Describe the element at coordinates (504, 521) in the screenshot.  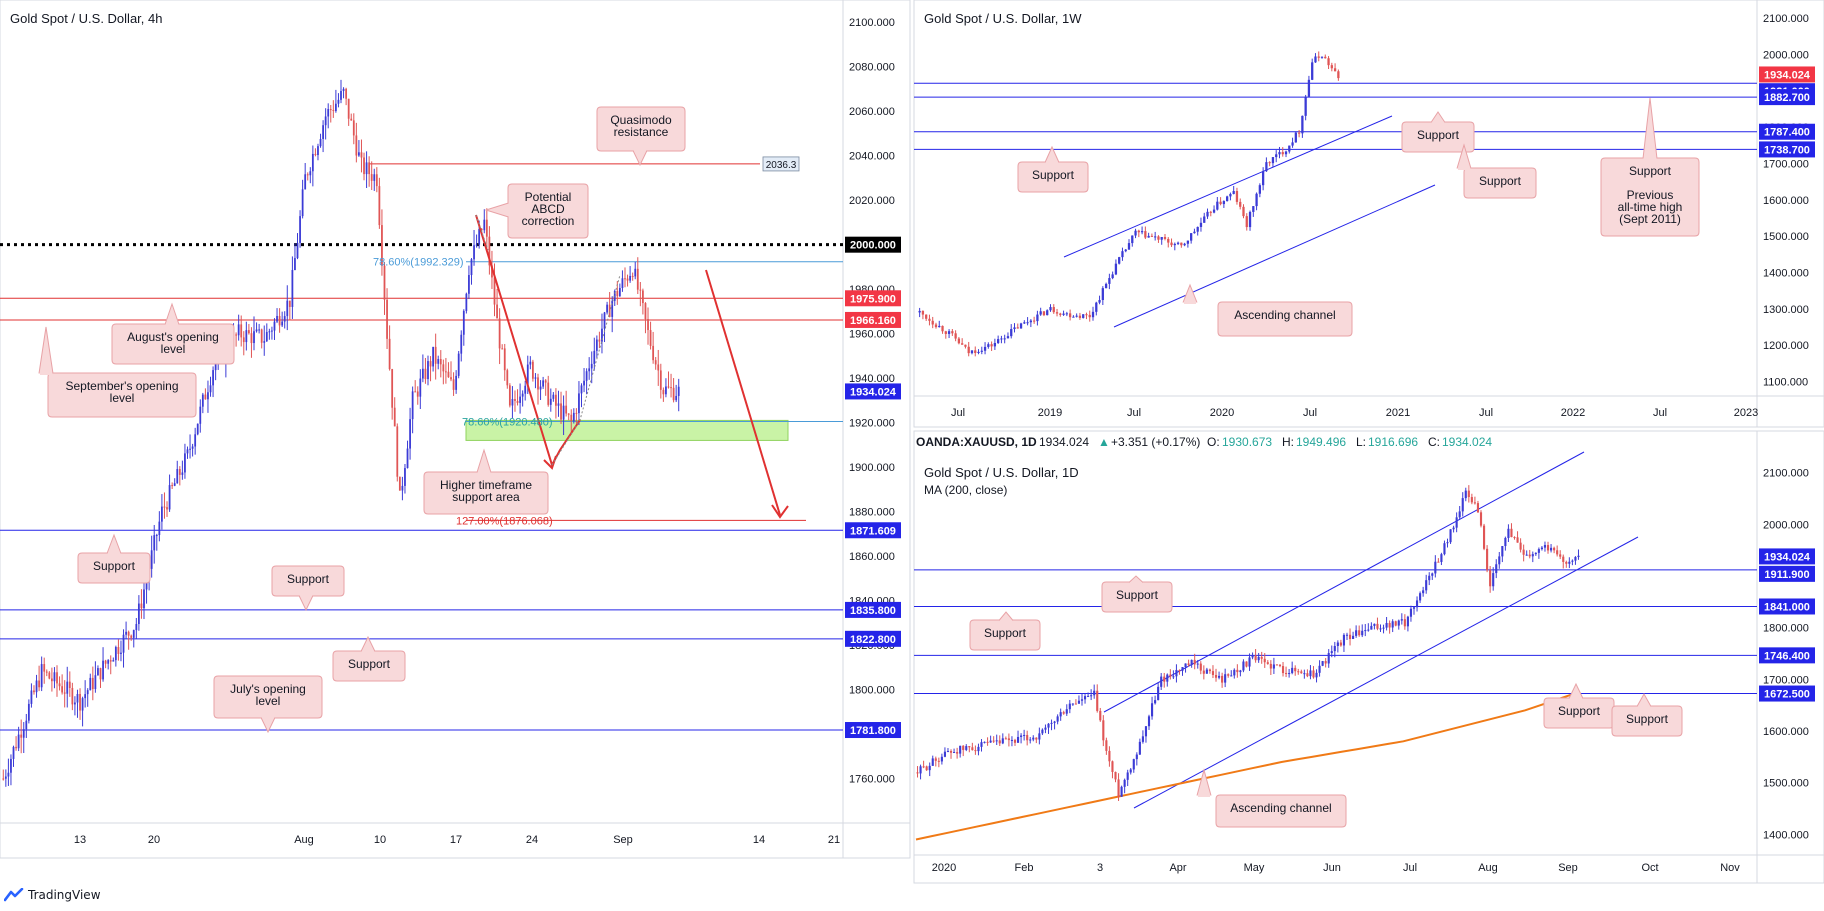
I see `fib-label: 127.00%(1876.068)` at that location.